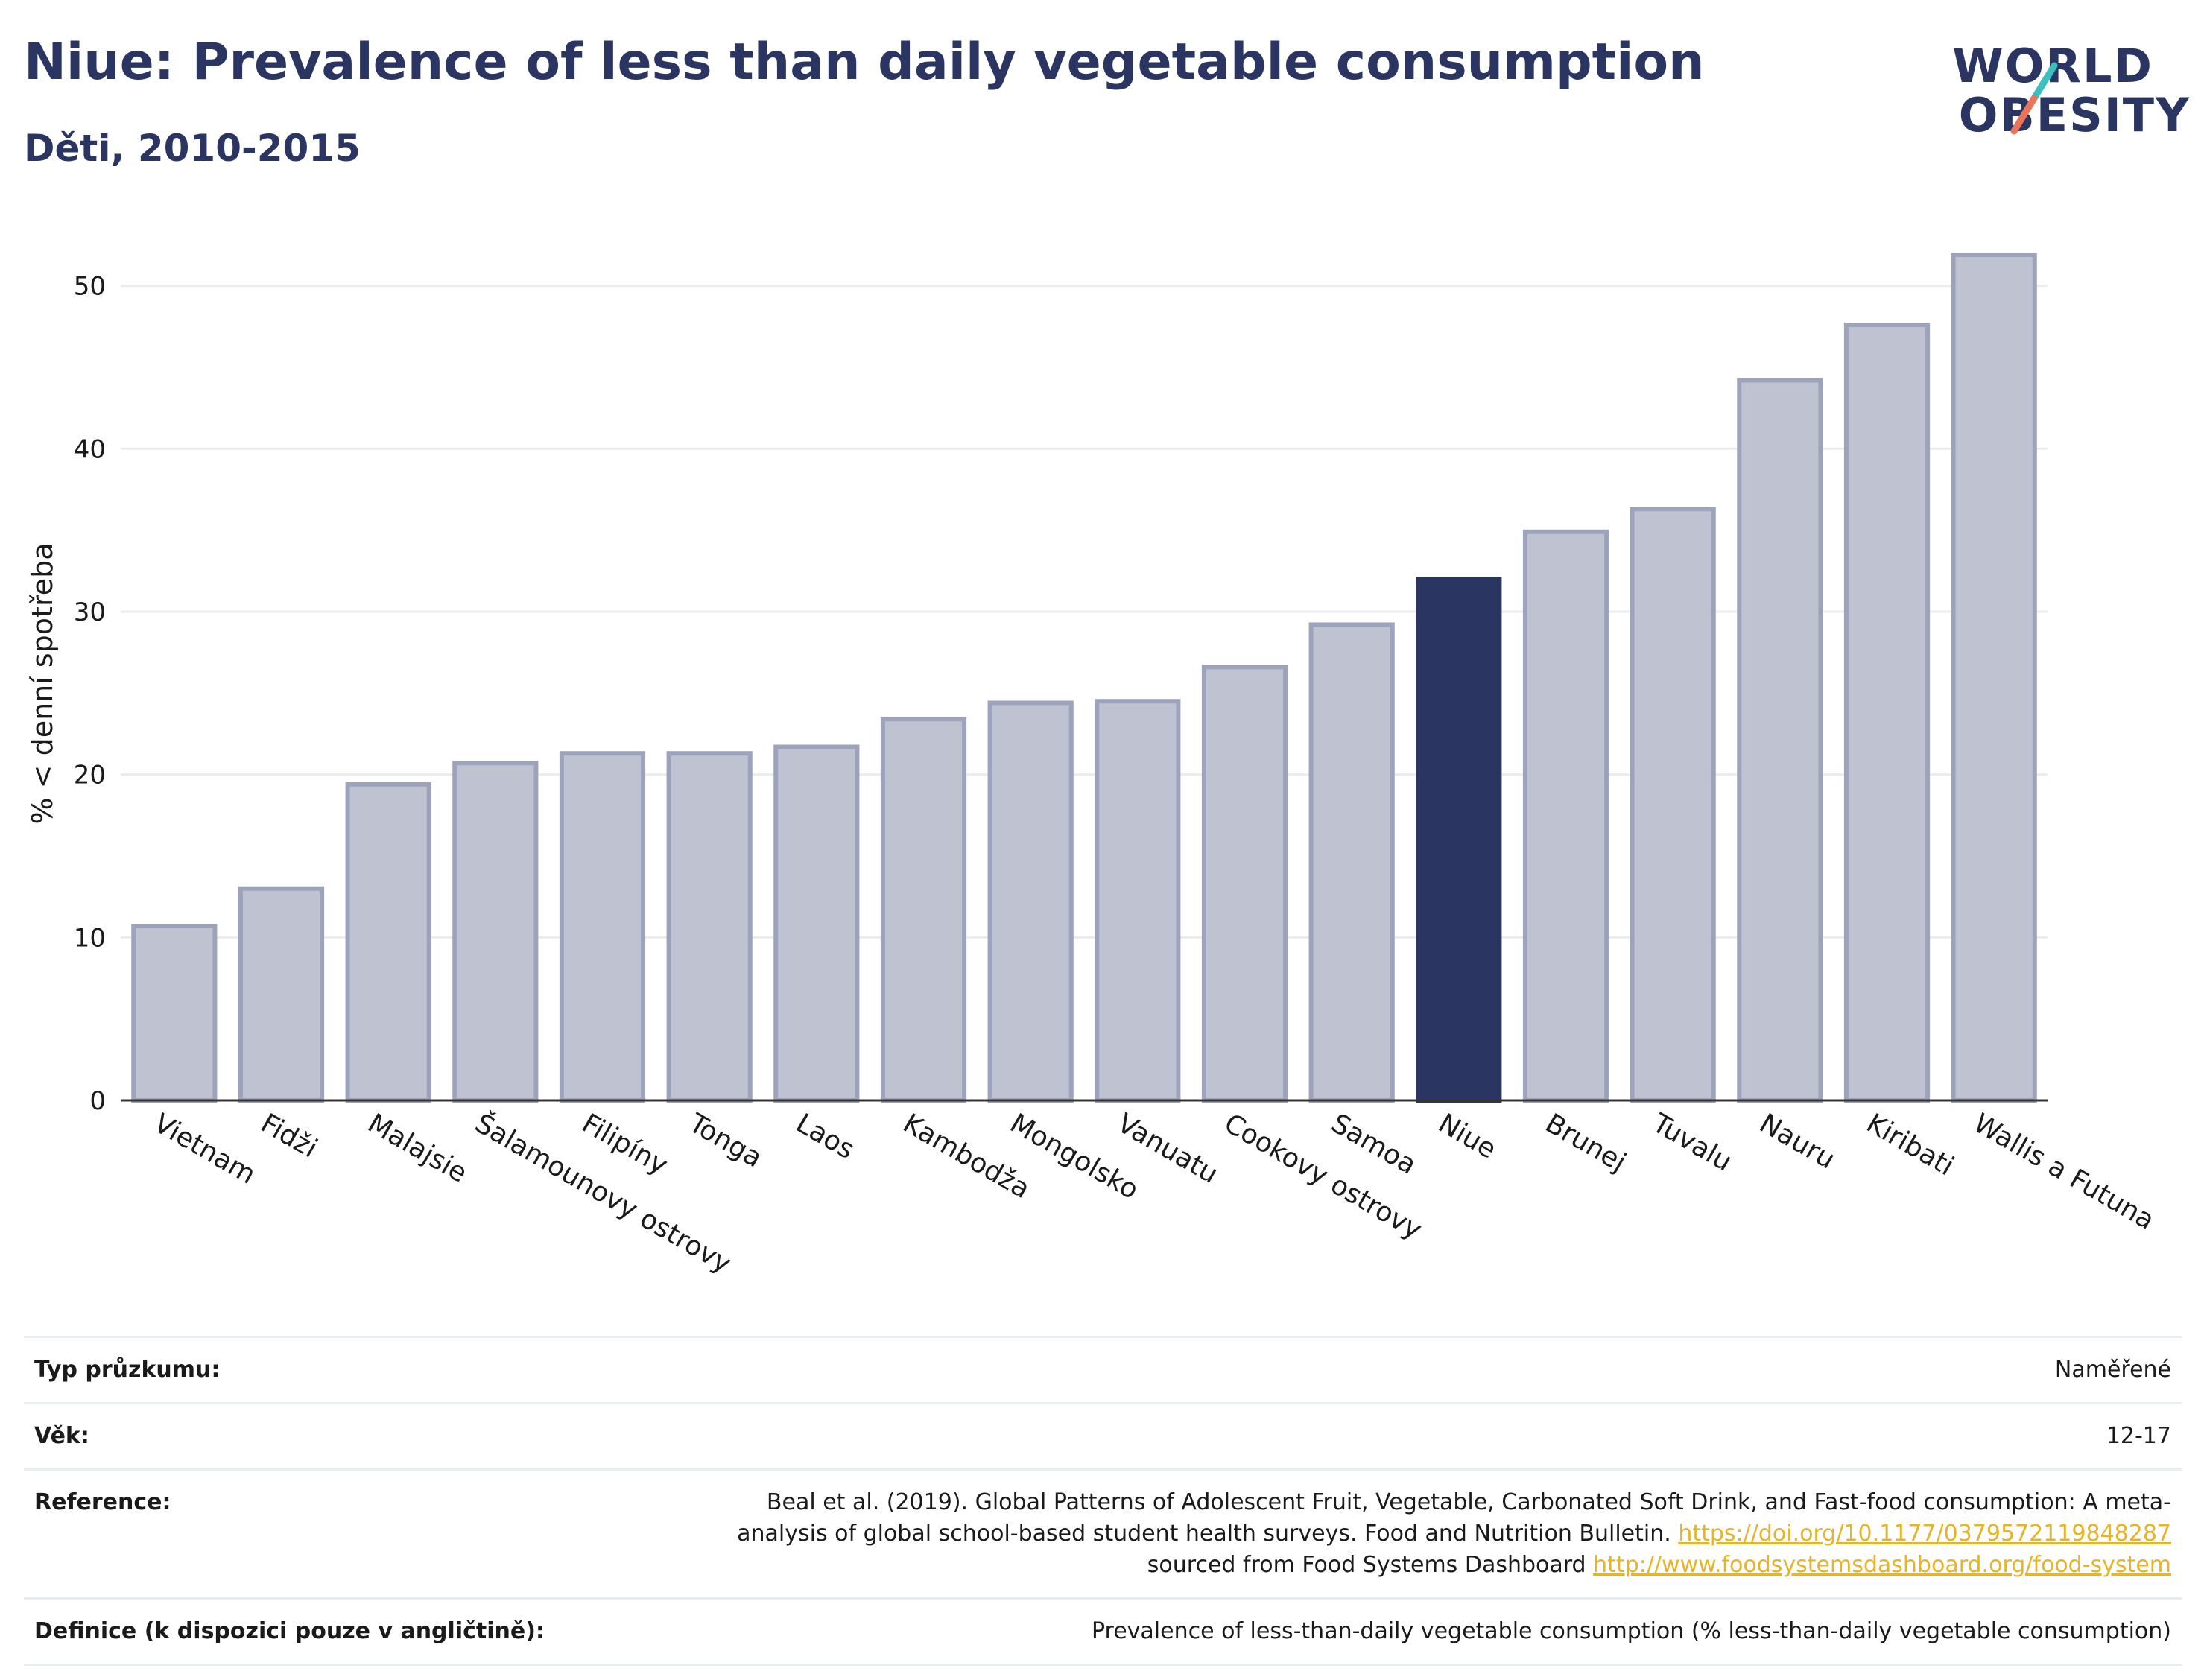 This screenshot has height=1680, width=2204. Describe the element at coordinates (90, 612) in the screenshot. I see `y-tick-label: 30` at that location.